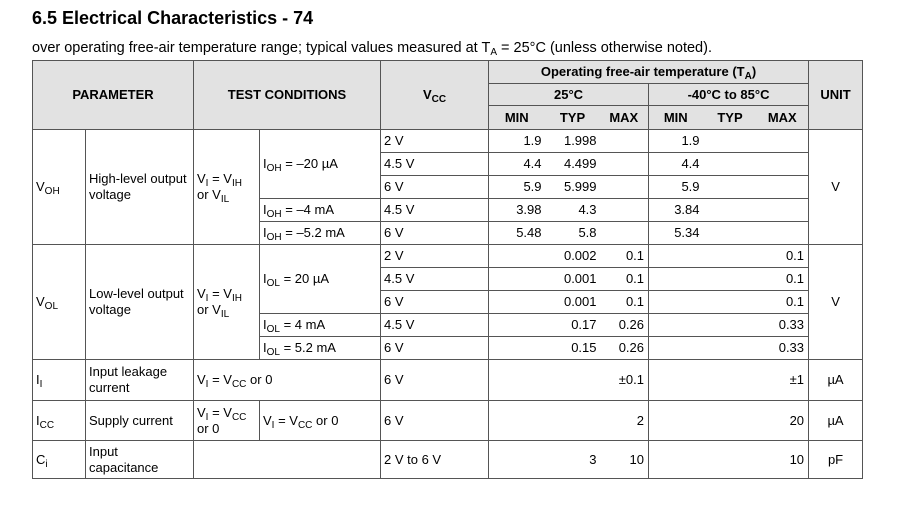 Image resolution: width=916 pixels, height=520 pixels. Describe the element at coordinates (573, 256) in the screenshot. I see `value-cell: 0.002` at that location.